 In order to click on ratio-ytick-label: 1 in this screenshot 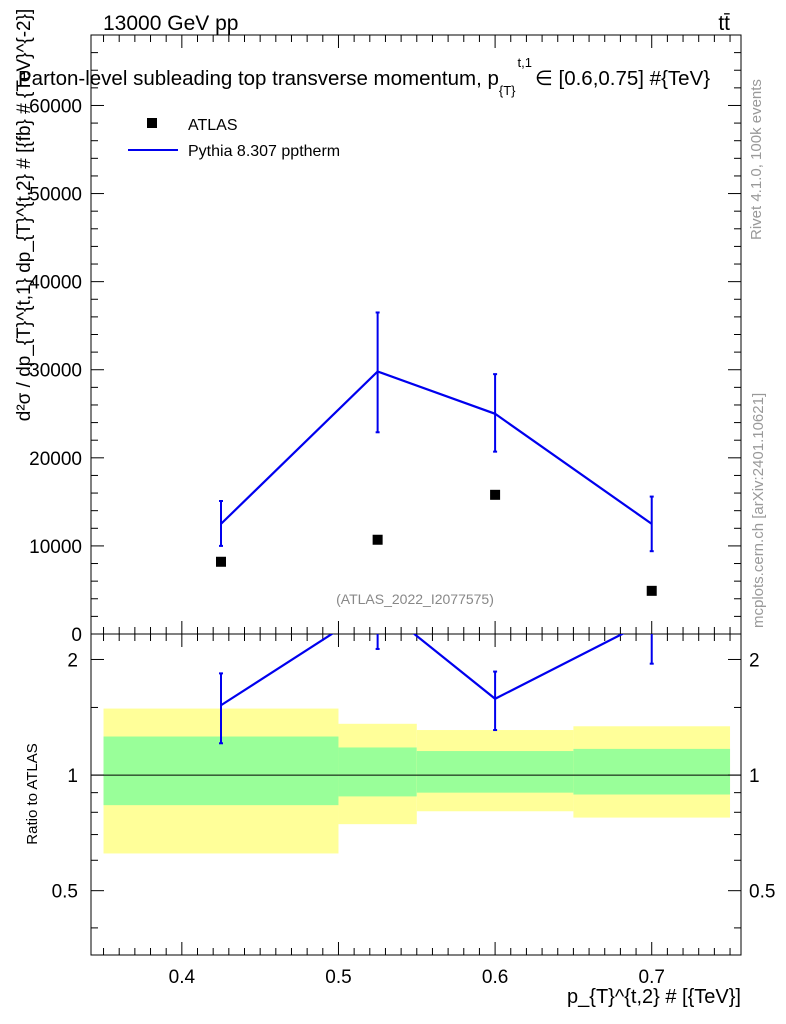, I will do `click(72, 776)`.